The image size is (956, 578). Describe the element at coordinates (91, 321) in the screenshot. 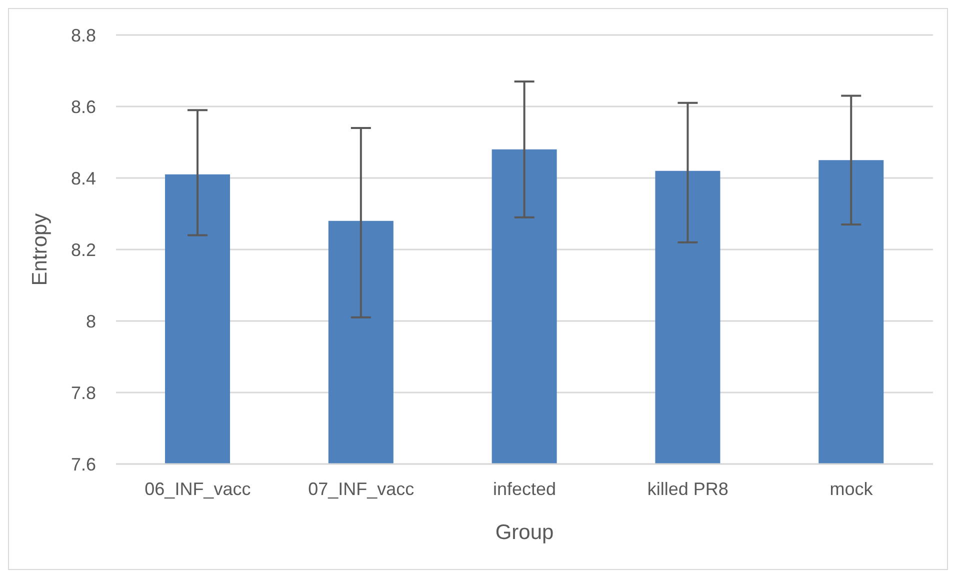

I see `y-tick-label: 8` at that location.